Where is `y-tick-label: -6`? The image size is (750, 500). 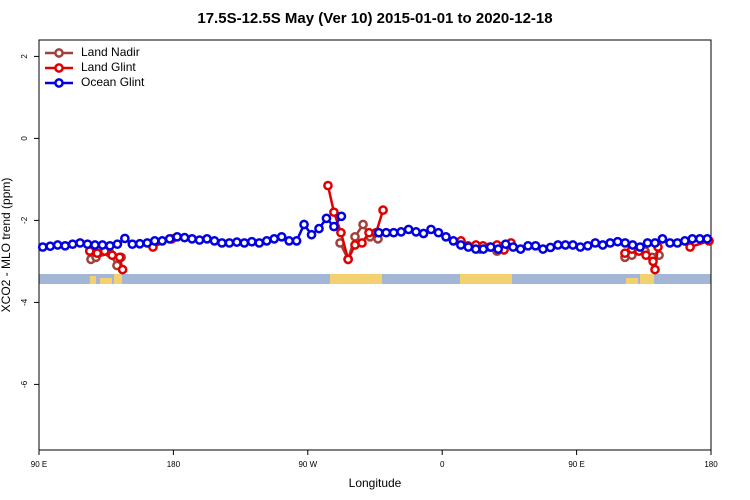
y-tick-label: -6 is located at coordinates (24, 384).